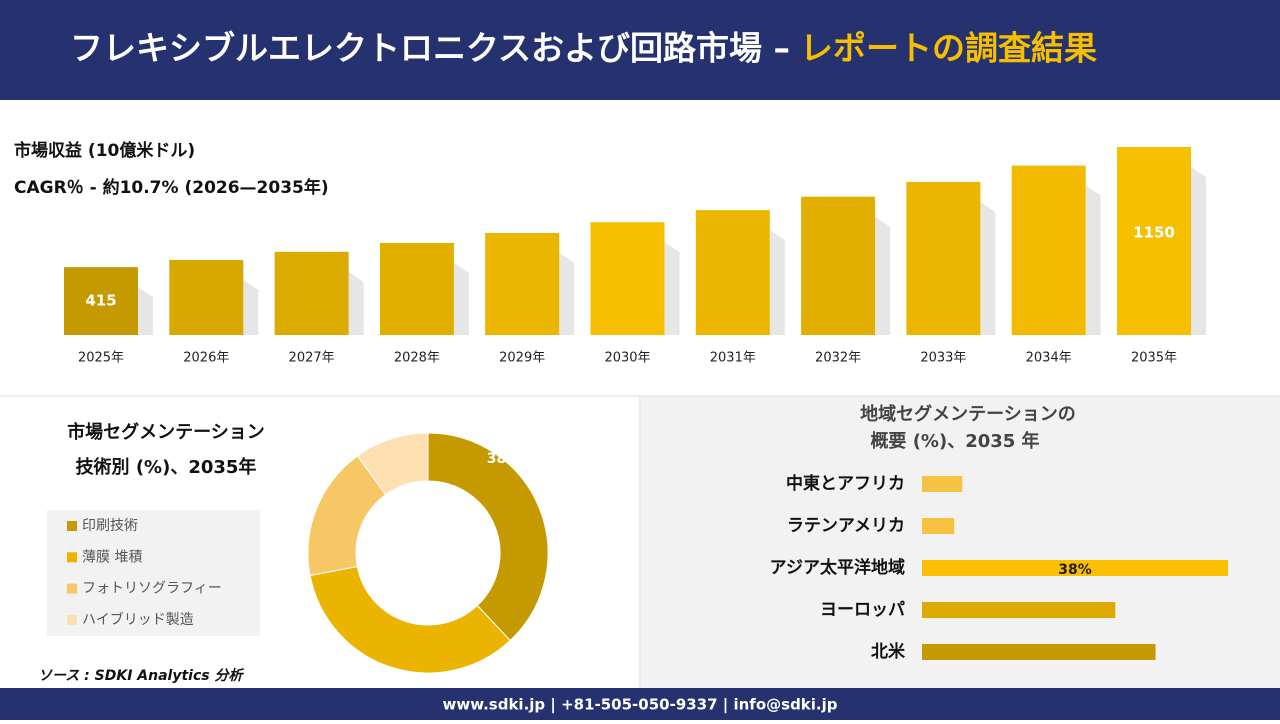 The width and height of the screenshot is (1280, 724). What do you see at coordinates (522, 358) in the screenshot?
I see `x-tick-label: 2029年` at bounding box center [522, 358].